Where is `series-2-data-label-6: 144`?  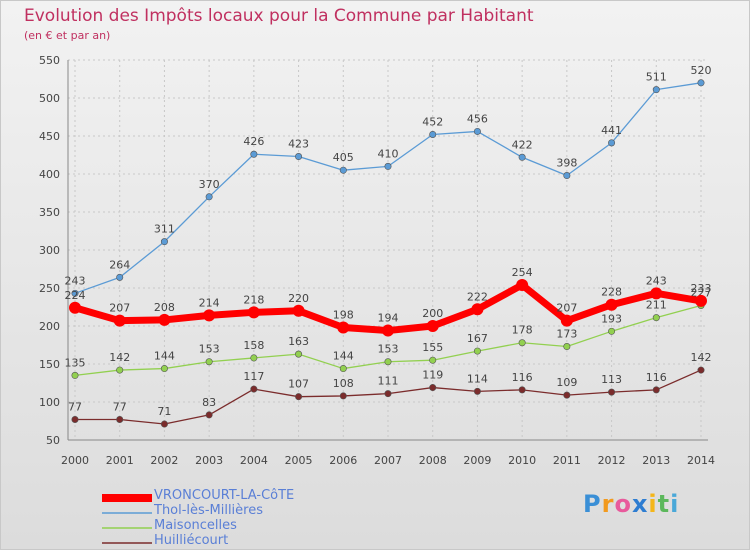 series-2-data-label-6: 144 is located at coordinates (343, 356).